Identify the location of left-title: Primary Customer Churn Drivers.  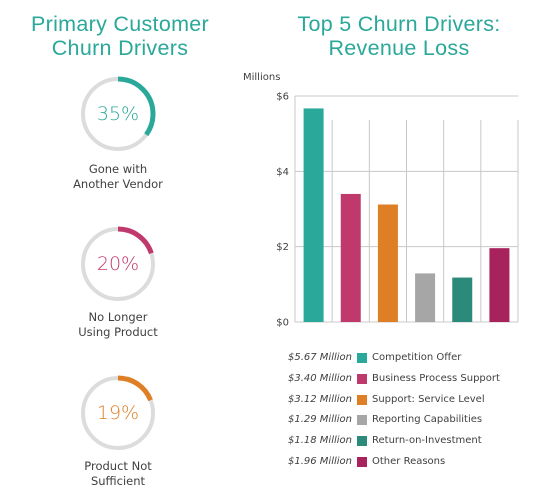
(120, 36).